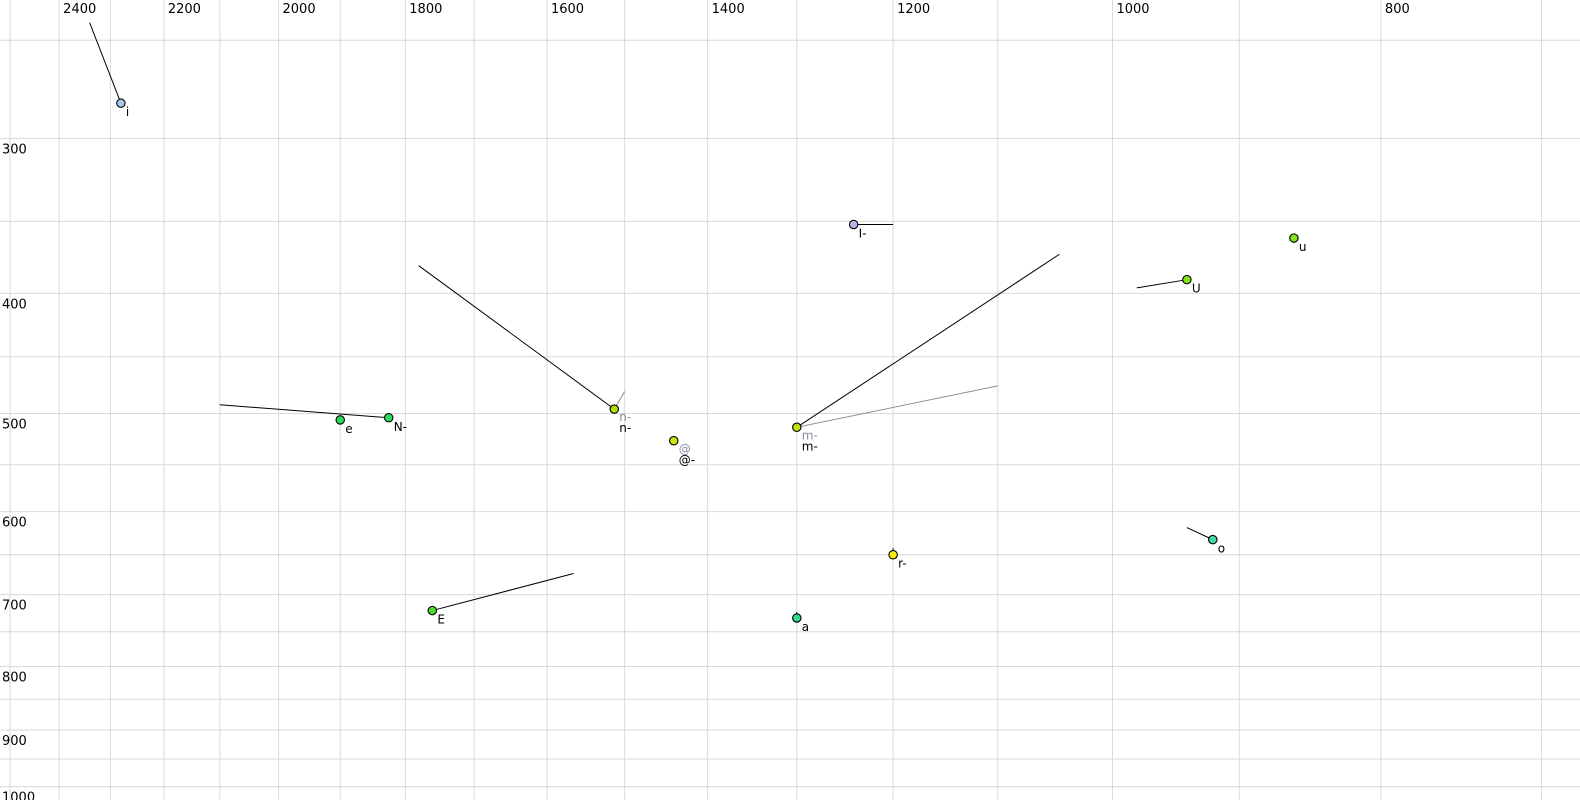  I want to click on point-label: E, so click(441, 620).